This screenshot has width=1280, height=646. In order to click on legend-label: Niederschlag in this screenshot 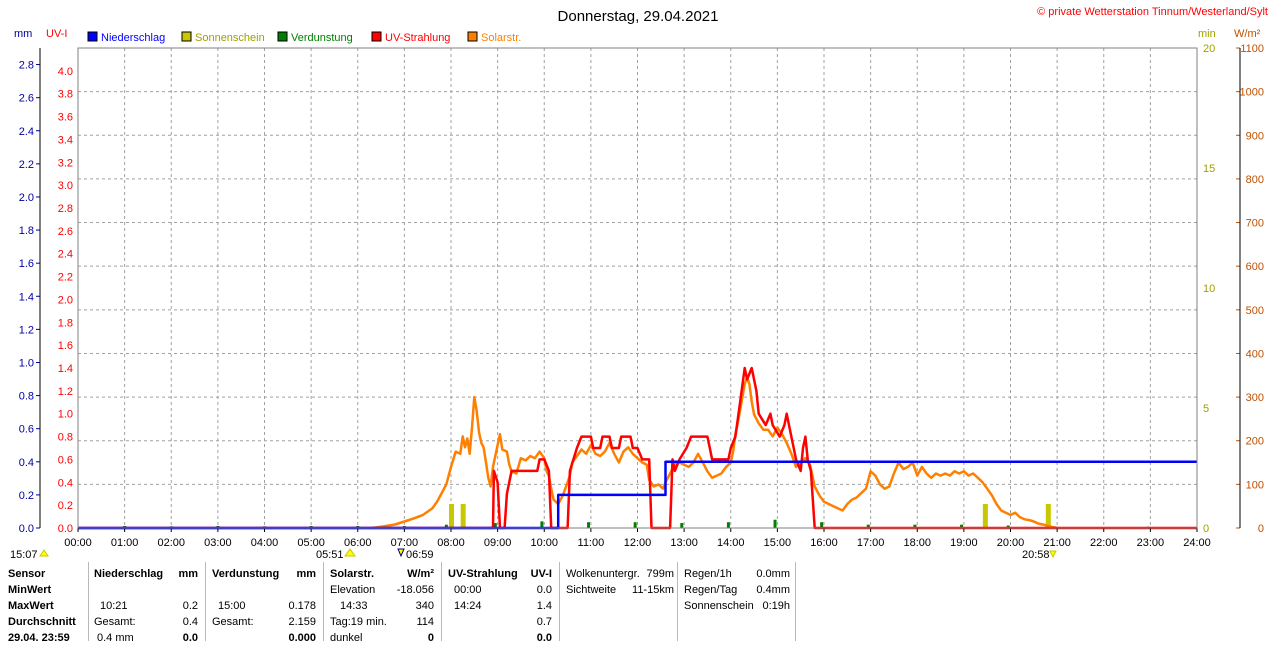, I will do `click(133, 38)`.